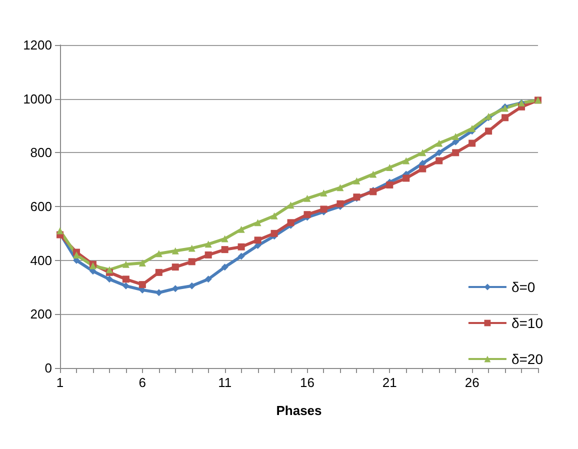  What do you see at coordinates (41, 260) in the screenshot?
I see `y-tick-label: 400` at bounding box center [41, 260].